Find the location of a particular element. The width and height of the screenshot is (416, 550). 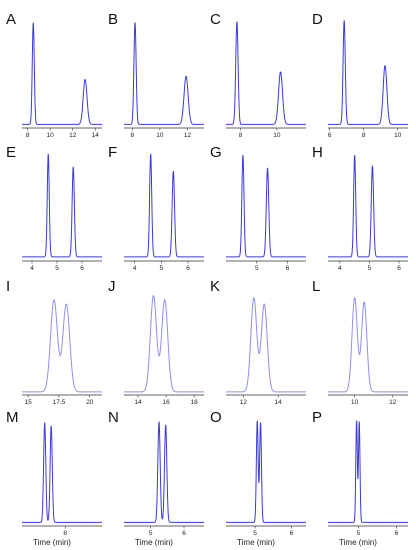

tick-label-e-0: 4 is located at coordinates (32, 268).